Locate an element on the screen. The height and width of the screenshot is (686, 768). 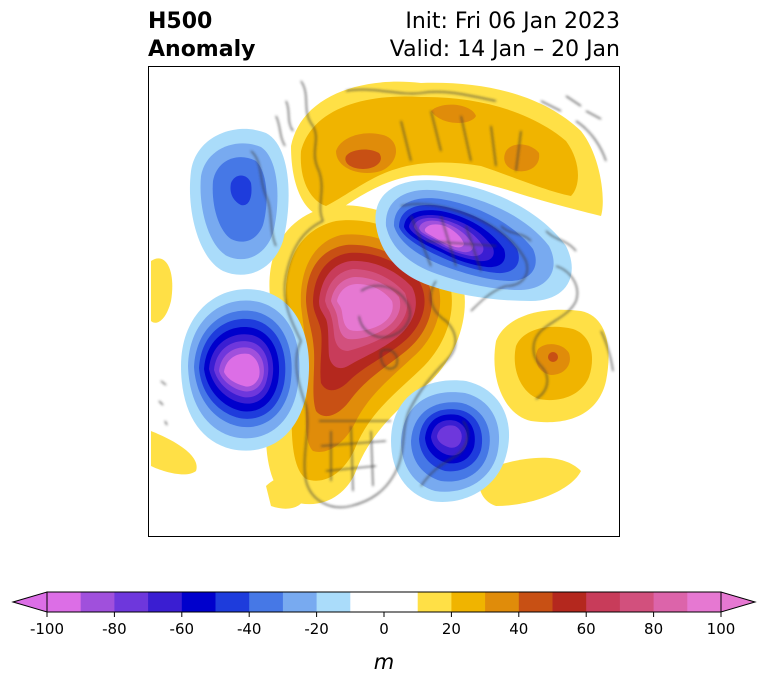
colorbar-ticks: -100 -80 -60 -40 -20 0 20 40 60 80 100 is located at coordinates (382, 625).